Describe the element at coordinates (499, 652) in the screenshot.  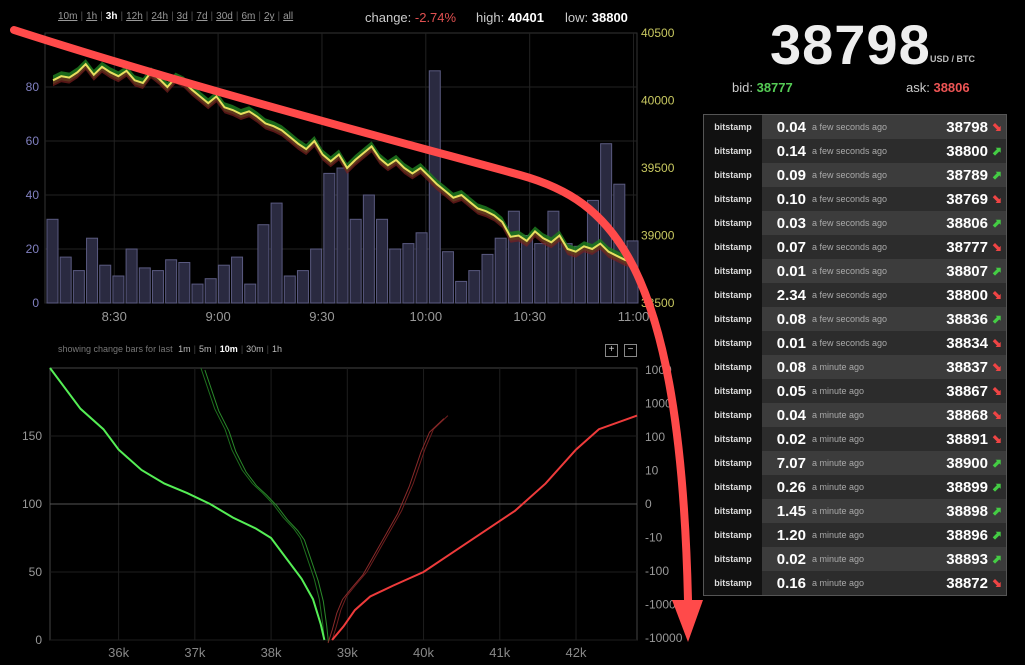
I see `x-tick-label: 41k` at that location.